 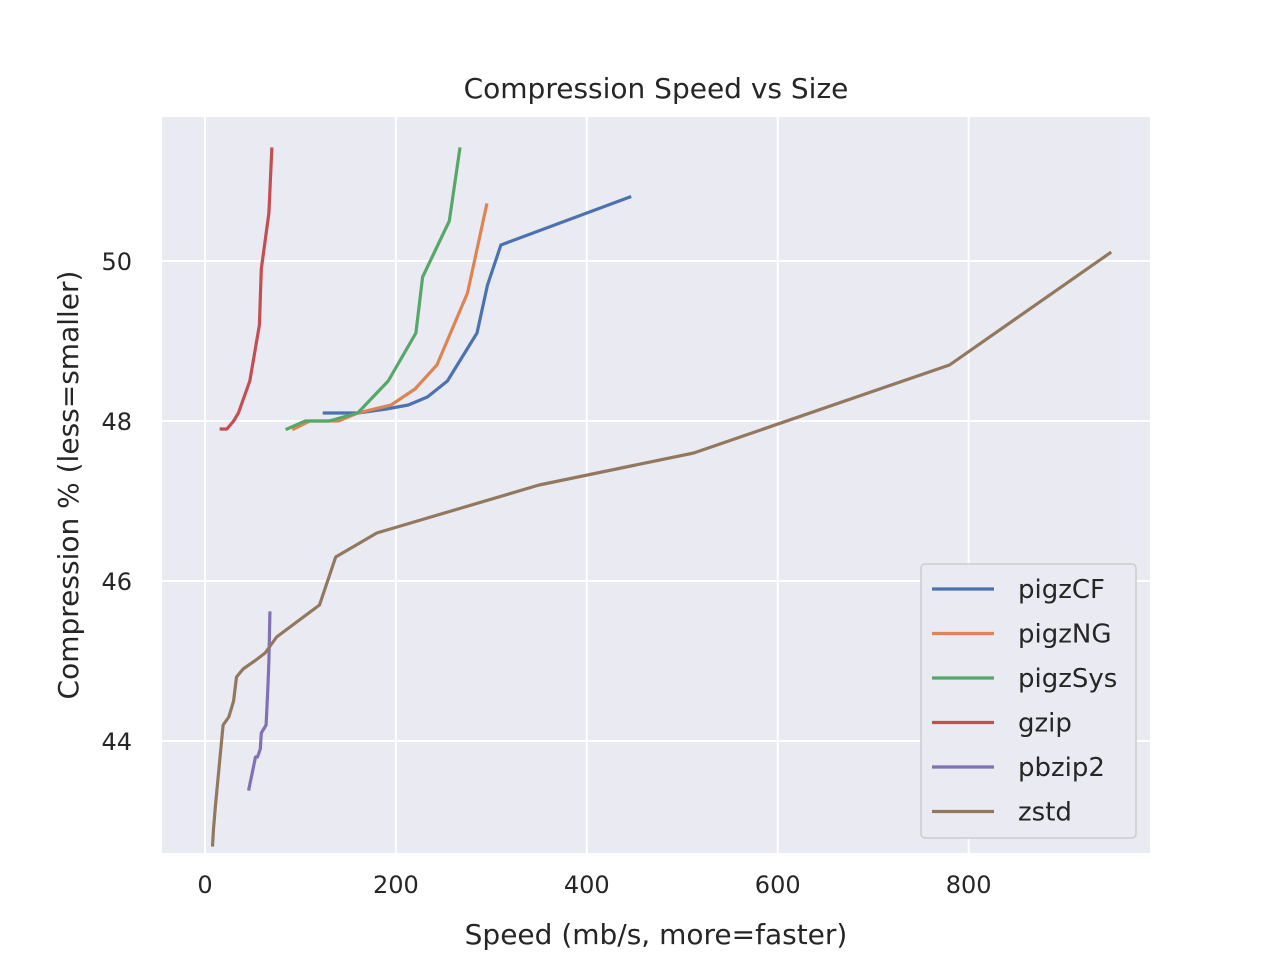 I want to click on legend-label-pbzip2: pbzip2, so click(x=1061, y=768).